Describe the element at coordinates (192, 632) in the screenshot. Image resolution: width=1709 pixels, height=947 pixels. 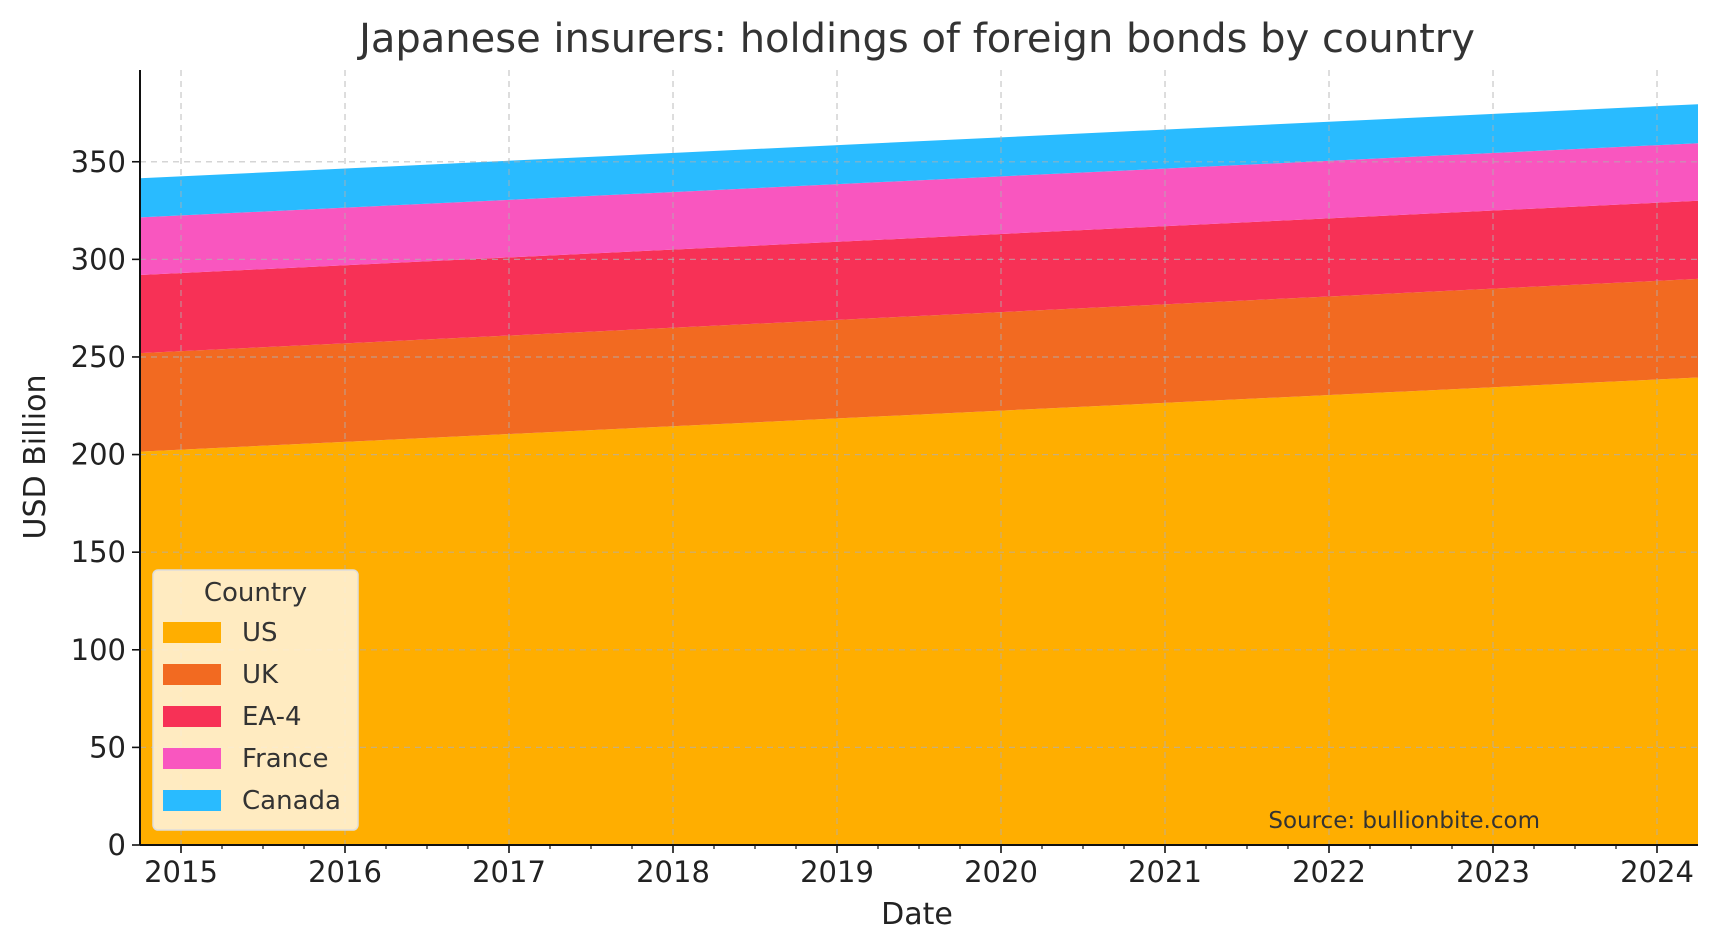
I see `legend-swatch-us` at that location.